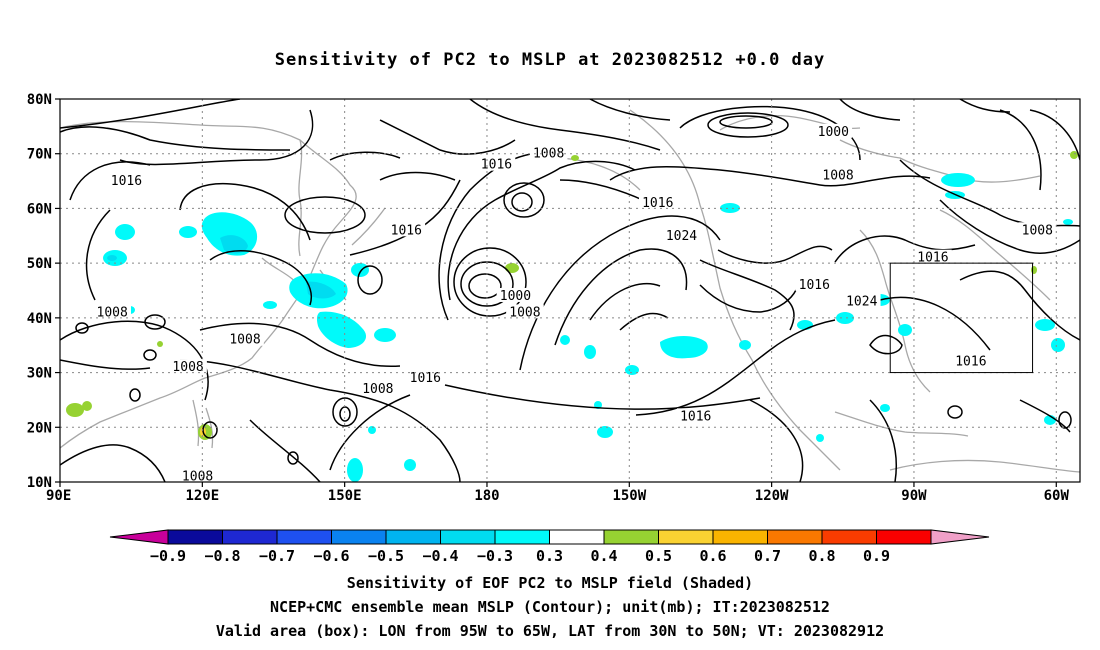  I want to click on lat-tick-label: 60N, so click(39, 209).